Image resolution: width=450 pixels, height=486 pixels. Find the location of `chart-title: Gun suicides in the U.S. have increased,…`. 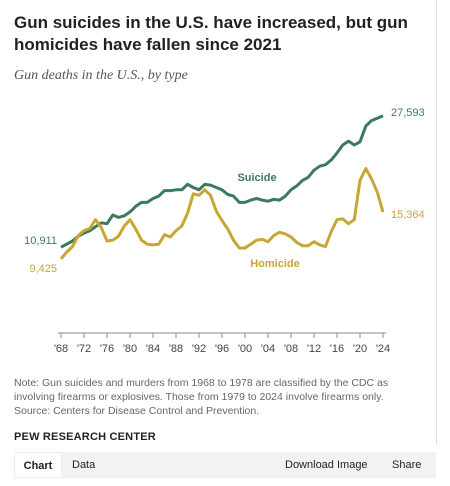

chart-title: Gun suicides in the U.S. have increased,… is located at coordinates (211, 33).